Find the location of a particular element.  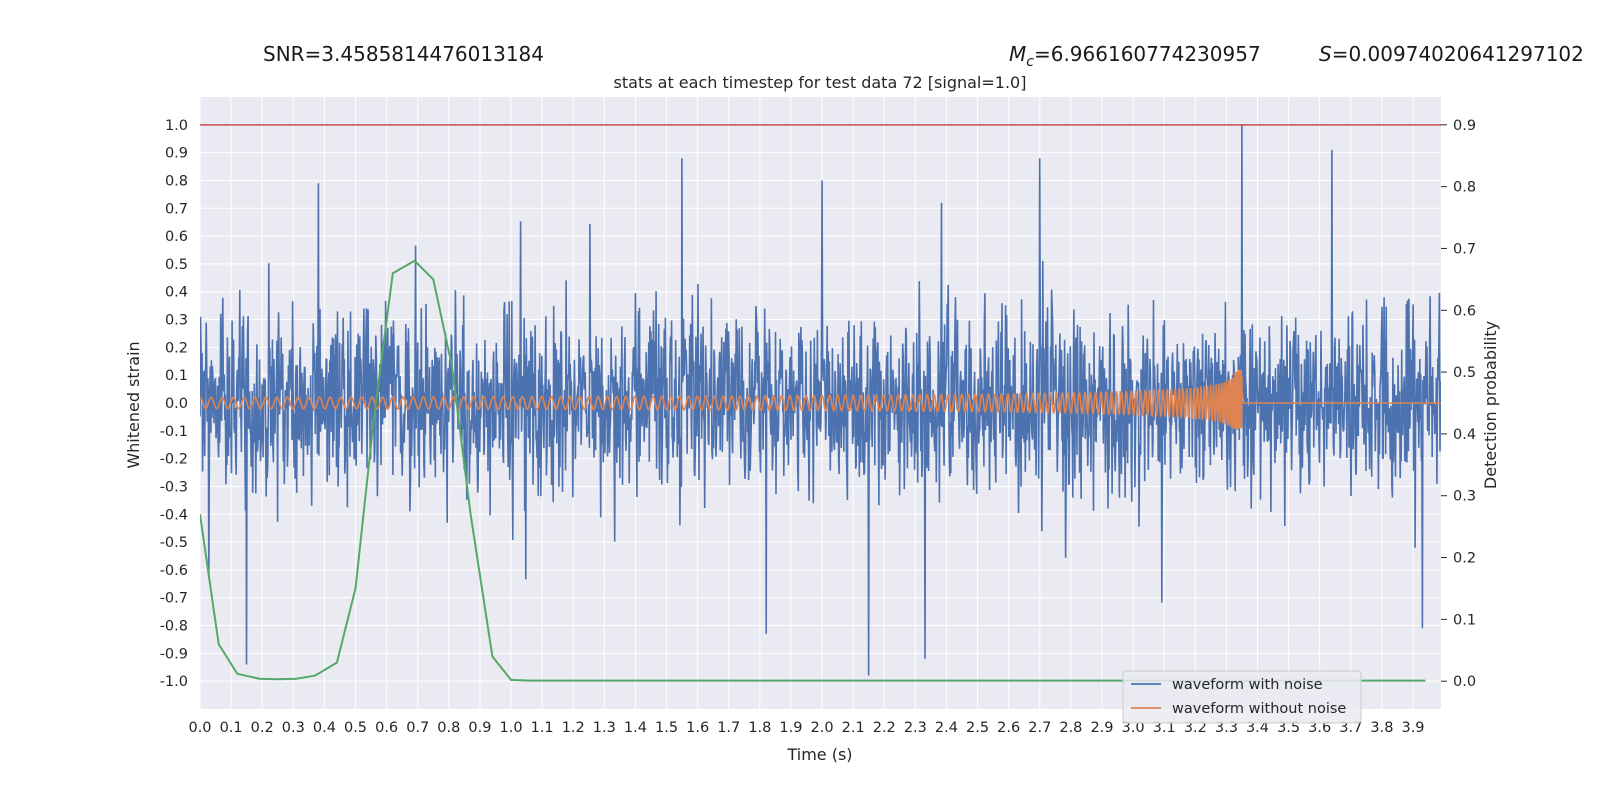

x-tick-label: 1.0 is located at coordinates (510, 728).